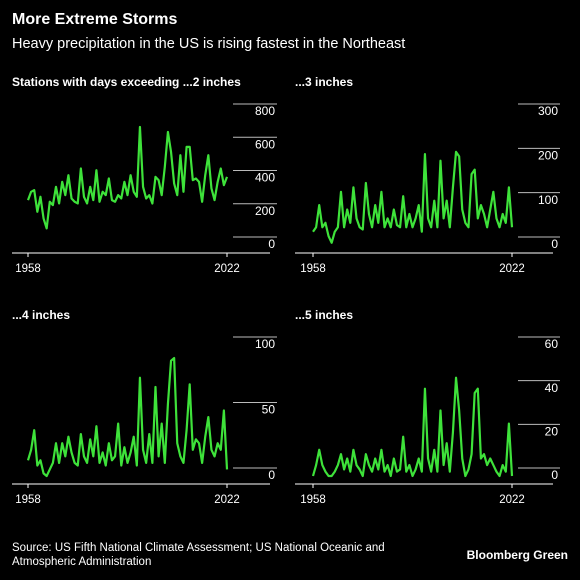 The width and height of the screenshot is (580, 580). I want to click on brand: Bloomberg Green, so click(517, 555).